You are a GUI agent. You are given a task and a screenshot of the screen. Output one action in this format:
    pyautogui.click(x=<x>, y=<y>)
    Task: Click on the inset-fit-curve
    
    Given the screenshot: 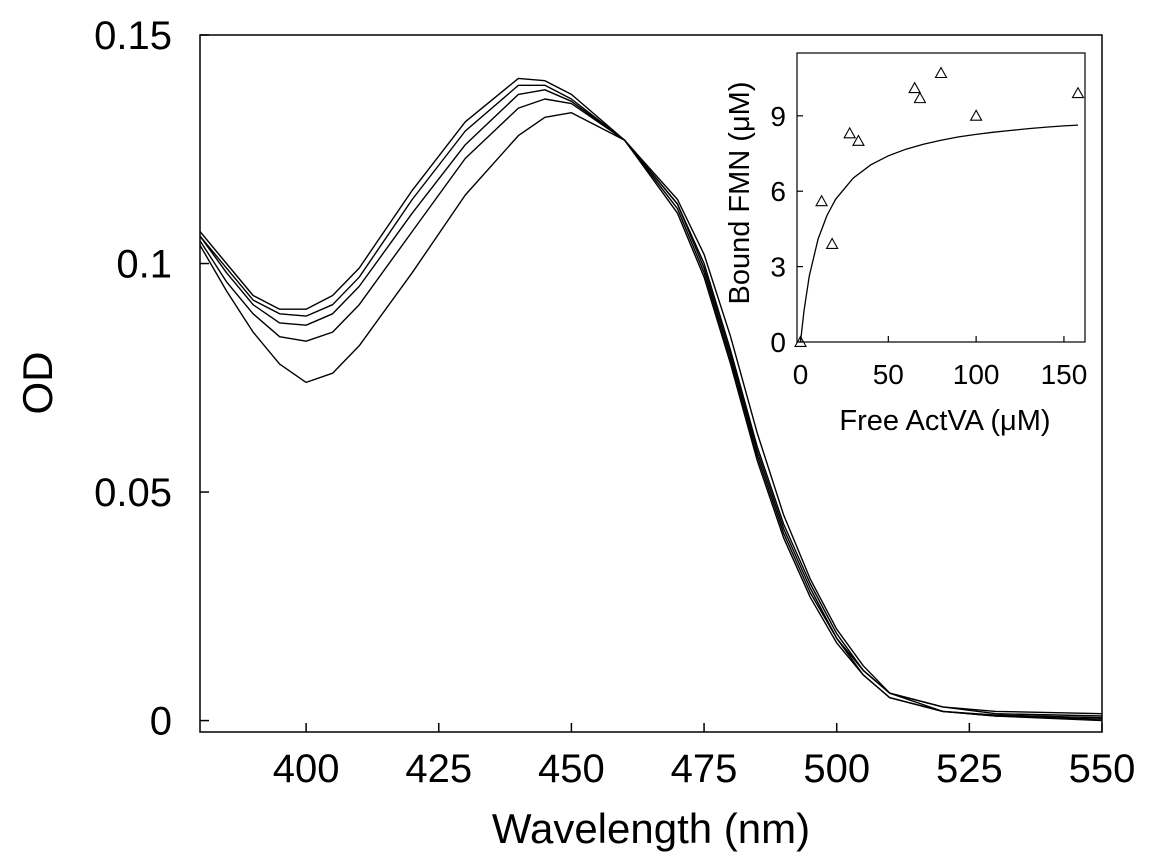 What is the action you would take?
    pyautogui.click(x=939, y=233)
    